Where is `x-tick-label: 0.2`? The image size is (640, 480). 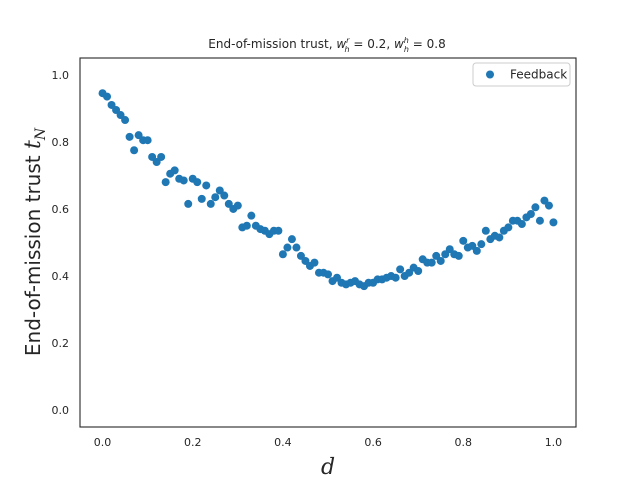
x-tick-label: 0.2 is located at coordinates (193, 442).